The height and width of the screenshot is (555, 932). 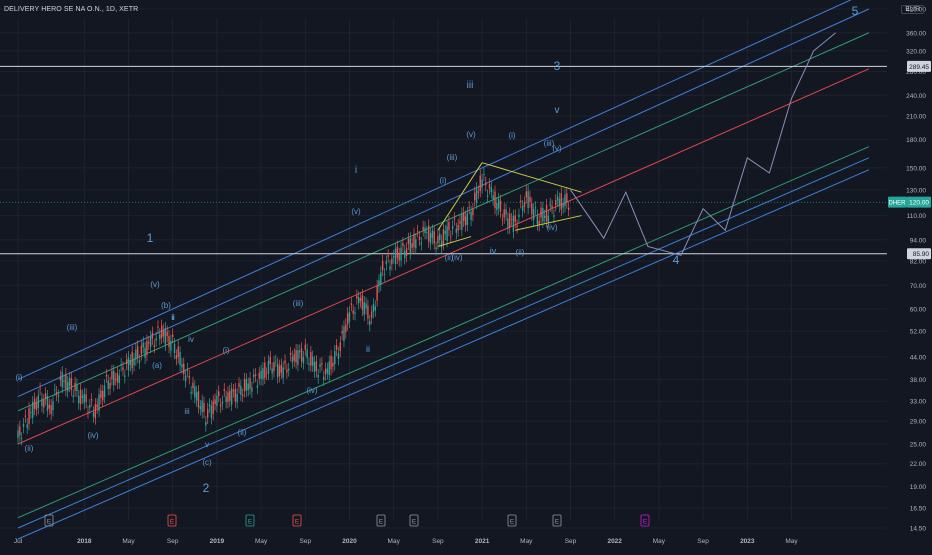 What do you see at coordinates (916, 72) in the screenshot?
I see `y-tick-label: 280.00` at bounding box center [916, 72].